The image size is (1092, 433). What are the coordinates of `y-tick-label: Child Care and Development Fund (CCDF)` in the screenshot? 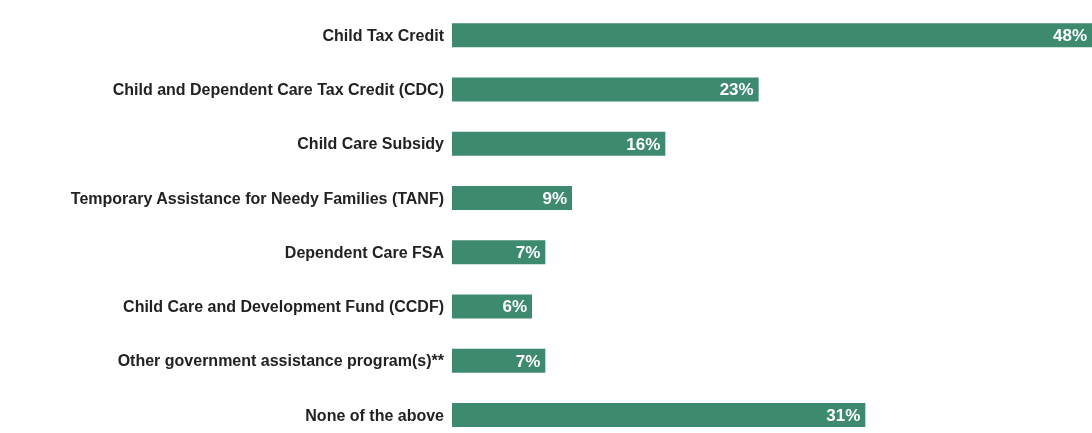 It's located at (283, 307).